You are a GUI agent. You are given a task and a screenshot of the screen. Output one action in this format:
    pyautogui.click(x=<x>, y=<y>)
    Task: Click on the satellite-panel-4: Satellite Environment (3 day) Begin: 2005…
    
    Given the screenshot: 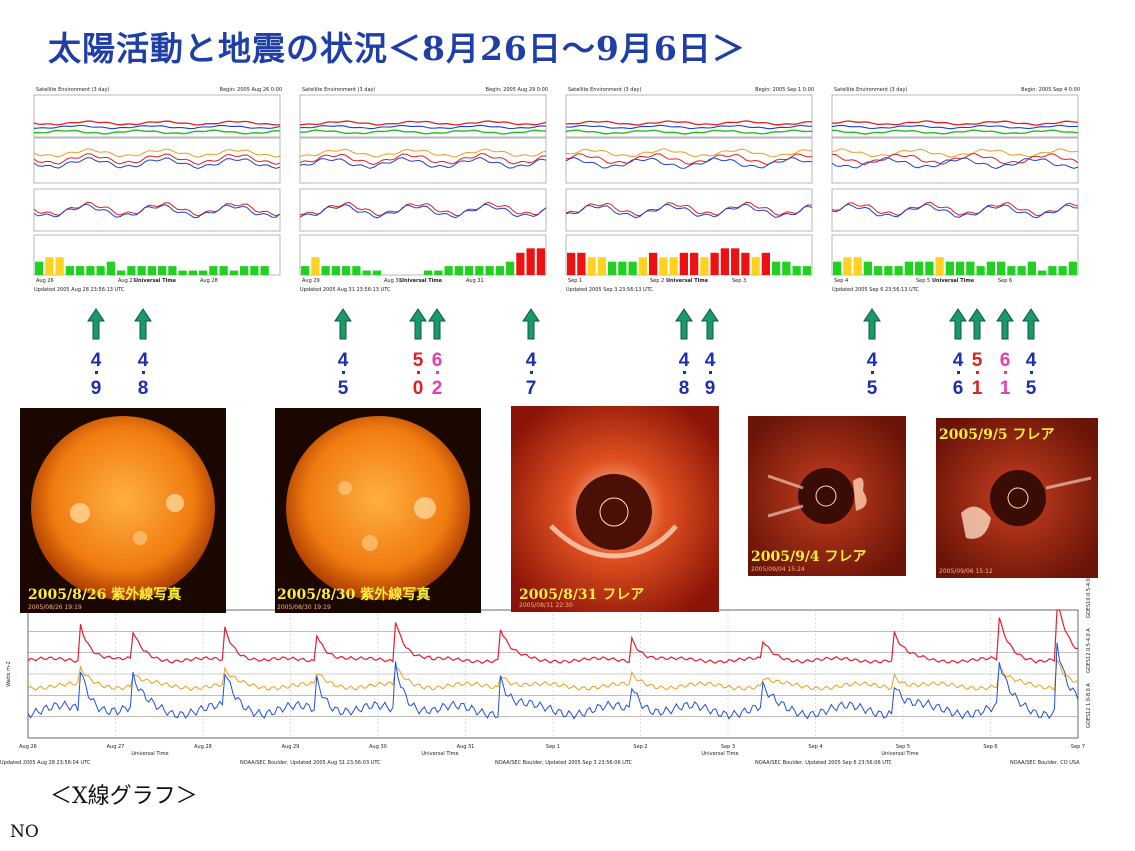 What is the action you would take?
    pyautogui.click(x=959, y=192)
    